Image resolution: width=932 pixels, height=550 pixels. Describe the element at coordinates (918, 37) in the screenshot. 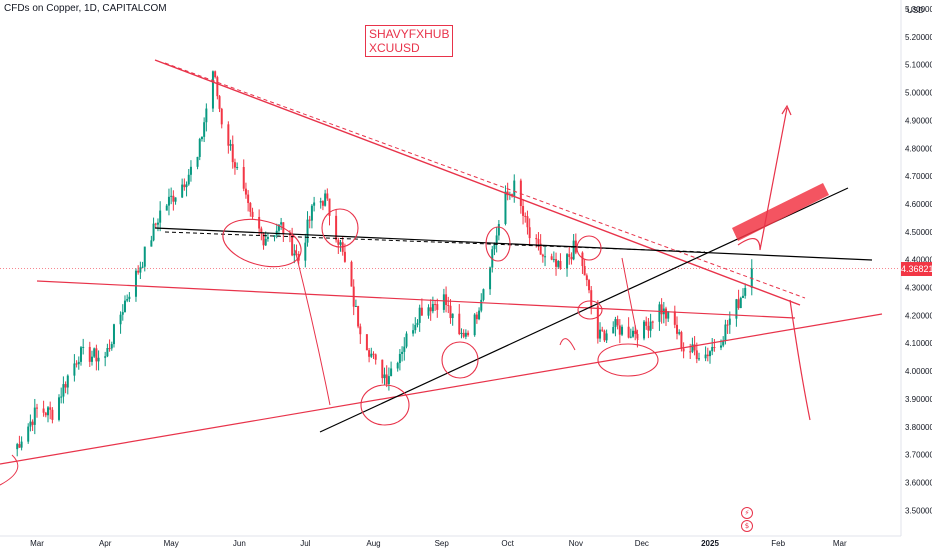

I see `y-tick-label: 5.20000` at that location.